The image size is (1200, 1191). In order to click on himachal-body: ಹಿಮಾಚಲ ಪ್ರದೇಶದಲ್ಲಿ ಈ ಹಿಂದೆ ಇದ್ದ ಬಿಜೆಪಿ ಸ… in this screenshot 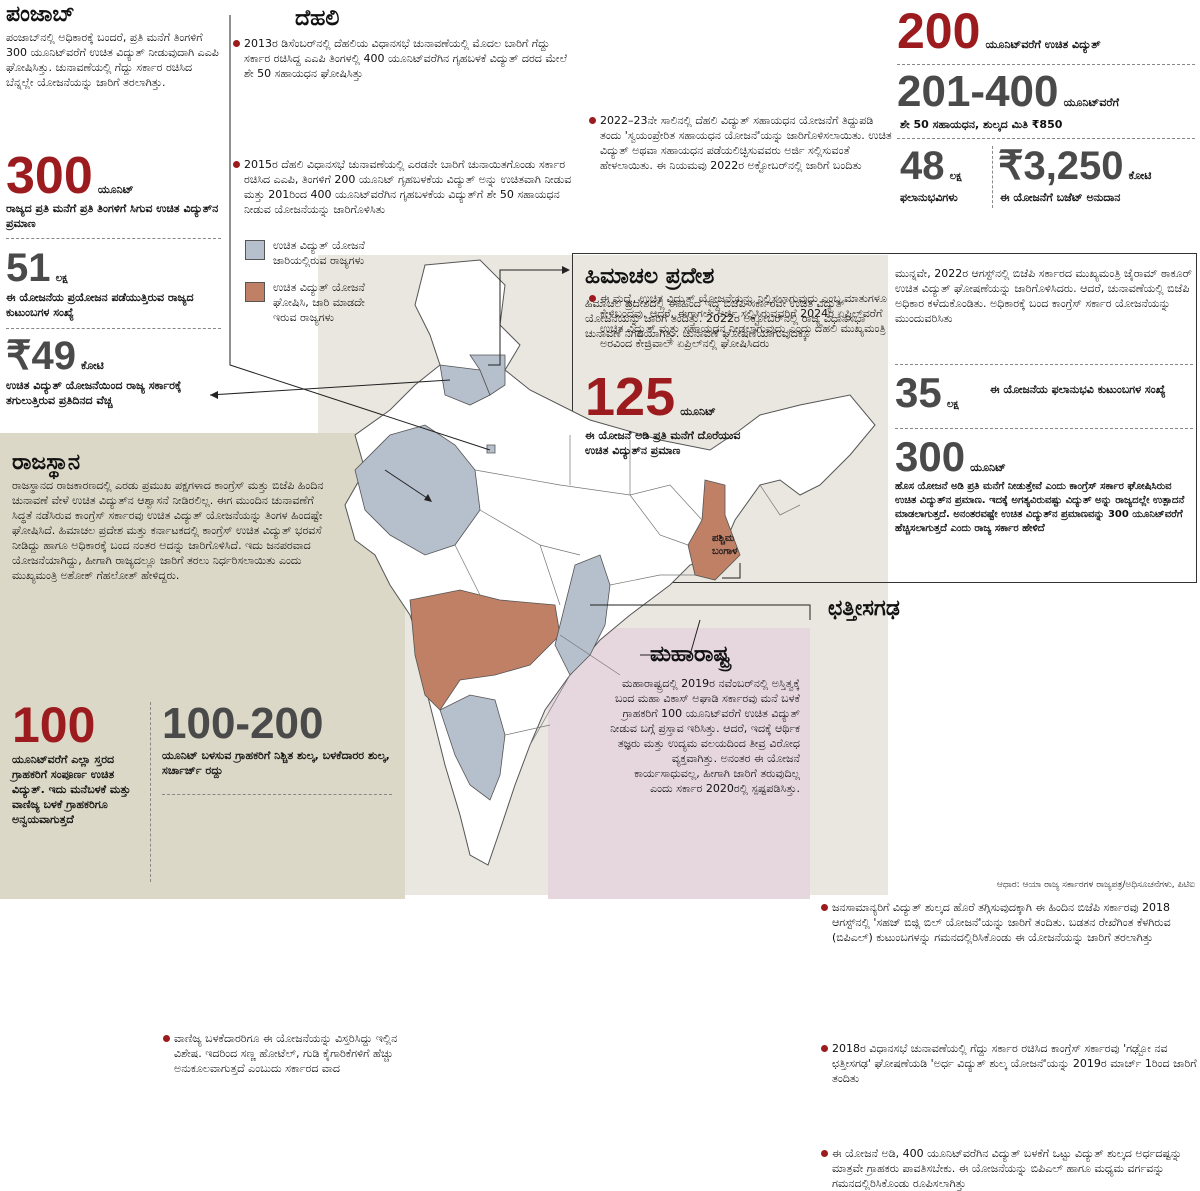, I will do `click(725, 318)`.